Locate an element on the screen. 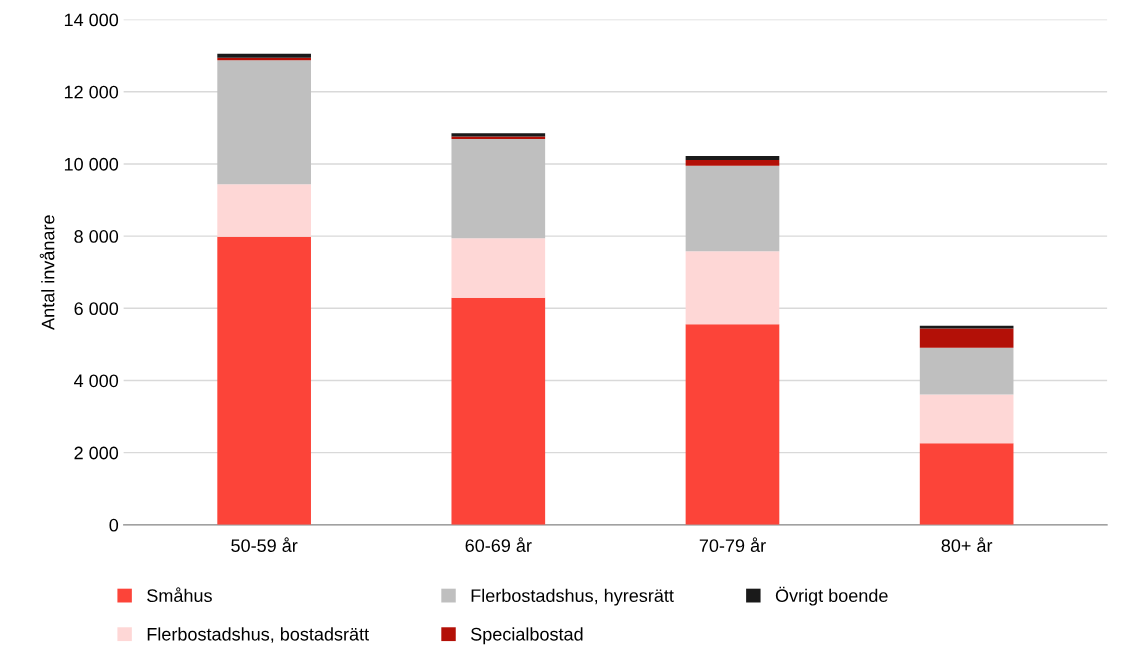 The height and width of the screenshot is (652, 1124). y-tick-label: 4 000 is located at coordinates (96, 381).